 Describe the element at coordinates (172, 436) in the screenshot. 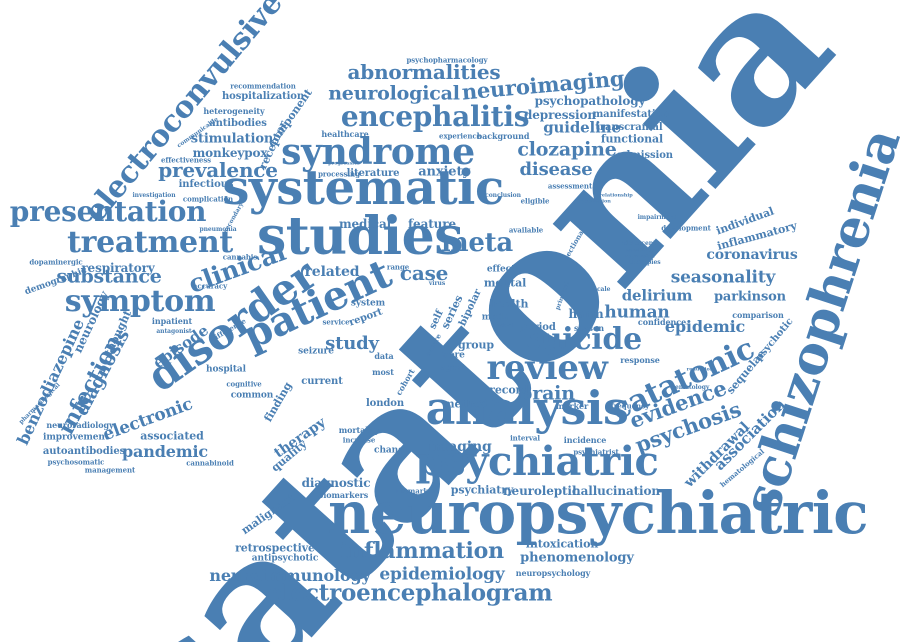

I see `word-associated: associated` at that location.